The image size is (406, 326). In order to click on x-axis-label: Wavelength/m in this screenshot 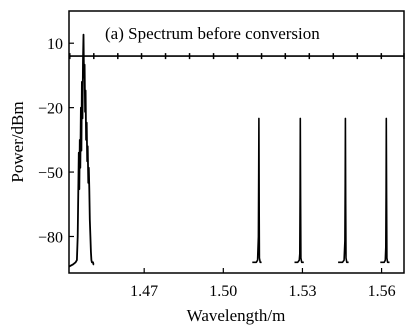, I will do `click(236, 315)`.